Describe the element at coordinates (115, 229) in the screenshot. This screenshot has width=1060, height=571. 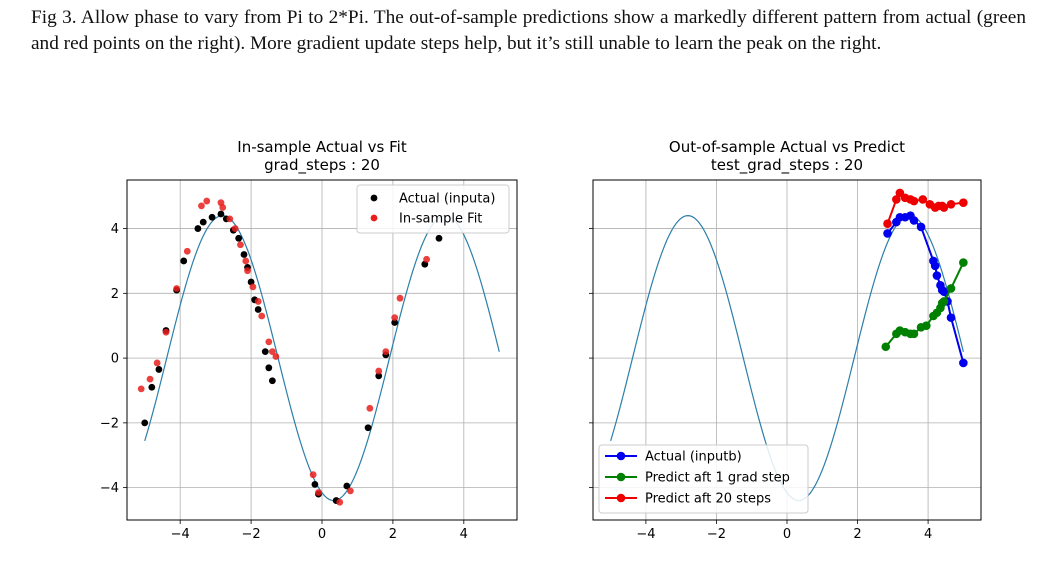
I see `y-tick-label: 4` at that location.